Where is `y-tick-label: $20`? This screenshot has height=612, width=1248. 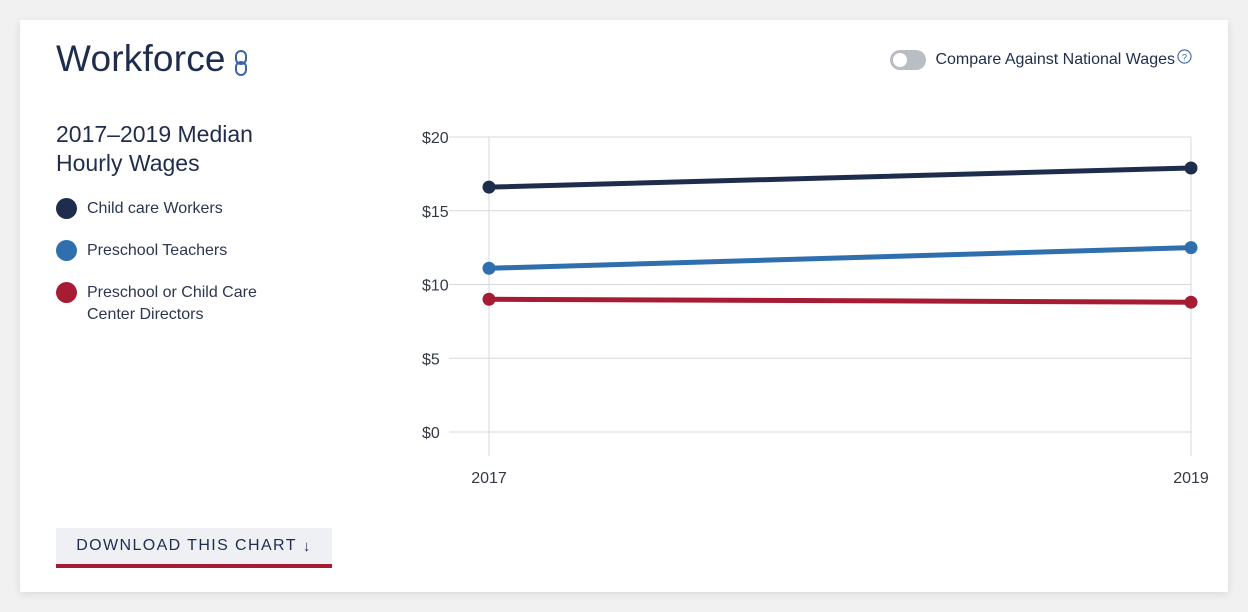
y-tick-label: $20 is located at coordinates (435, 138).